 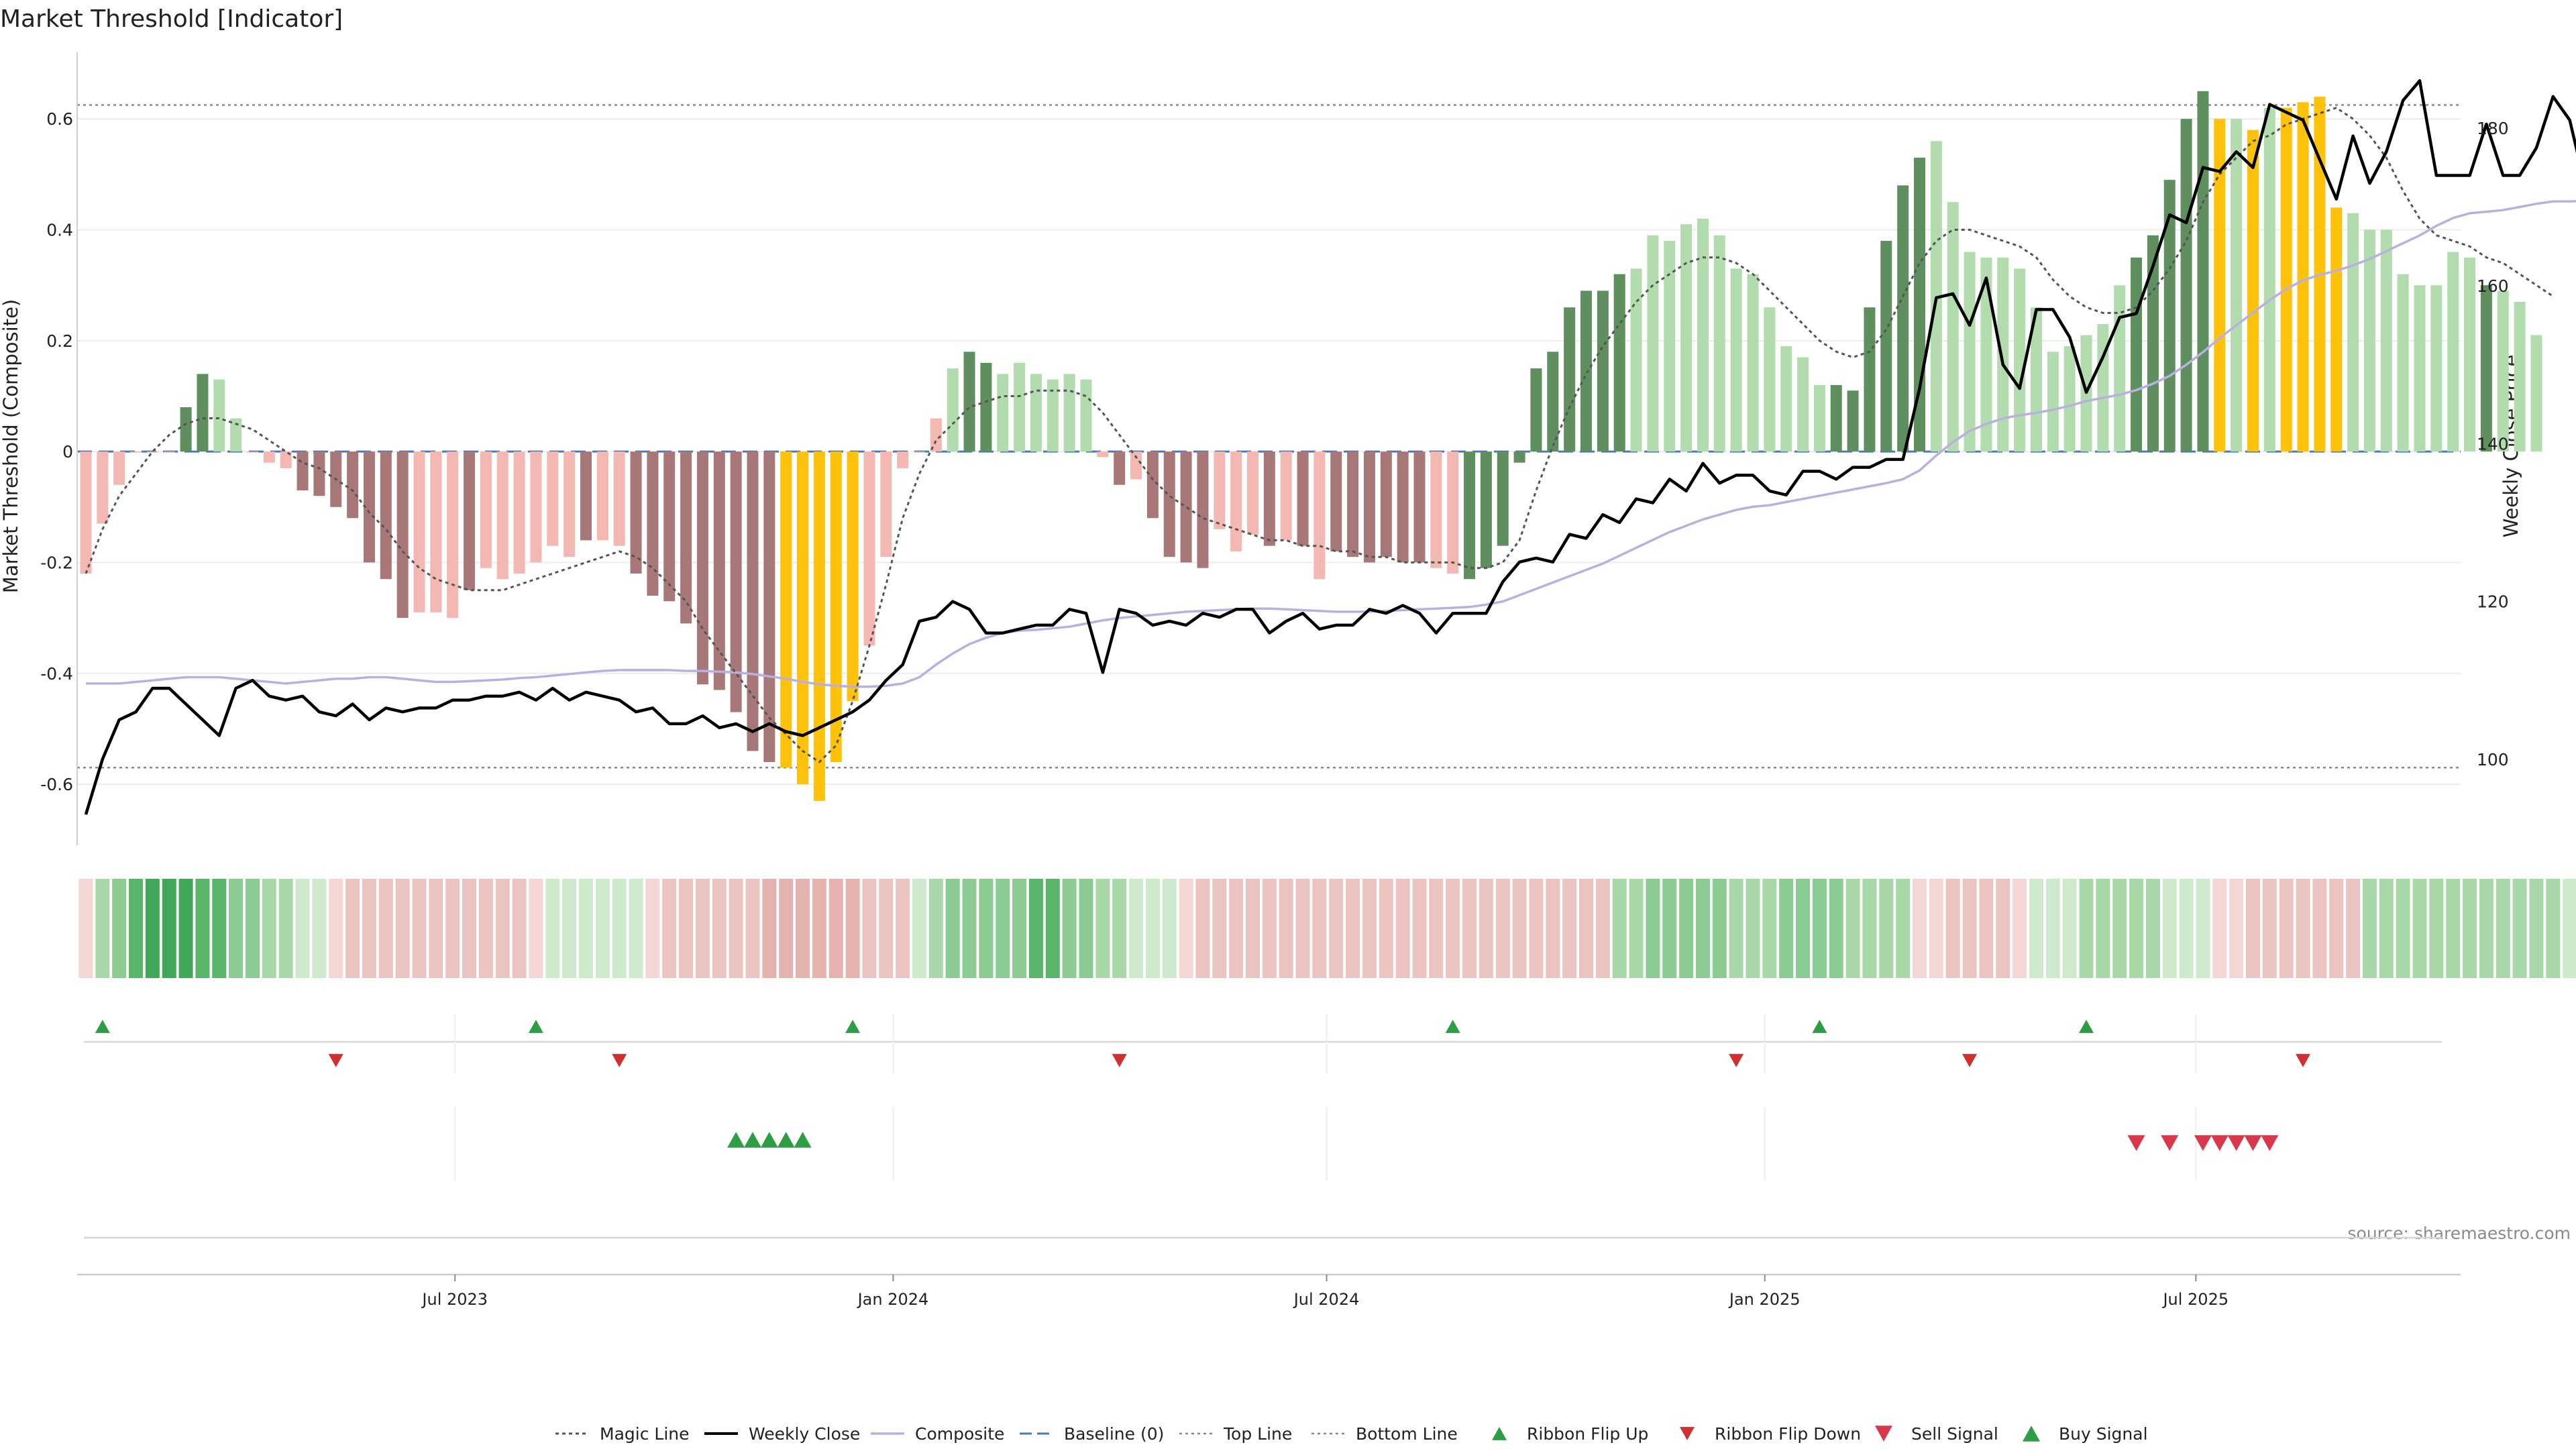 What do you see at coordinates (1587, 1434) in the screenshot?
I see `legend-label: Ribbon Flip Up` at bounding box center [1587, 1434].